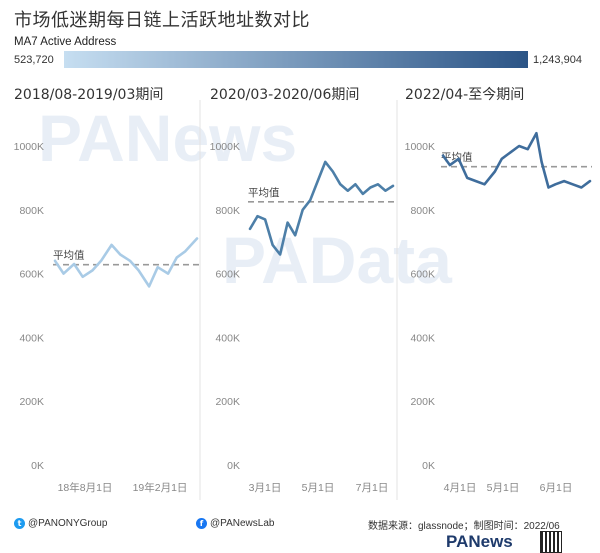 The width and height of the screenshot is (600, 553). I want to click on x-tick-label-1-0: 18年8月1日, so click(85, 487).